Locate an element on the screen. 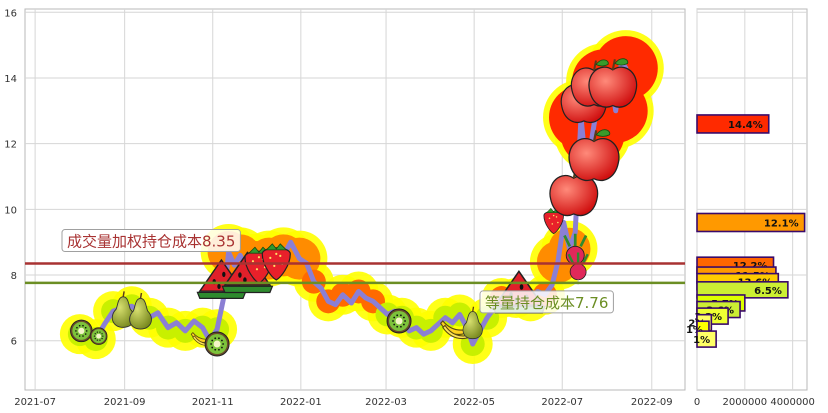 The image size is (828, 413). y-tick-label: 6 is located at coordinates (14, 342).